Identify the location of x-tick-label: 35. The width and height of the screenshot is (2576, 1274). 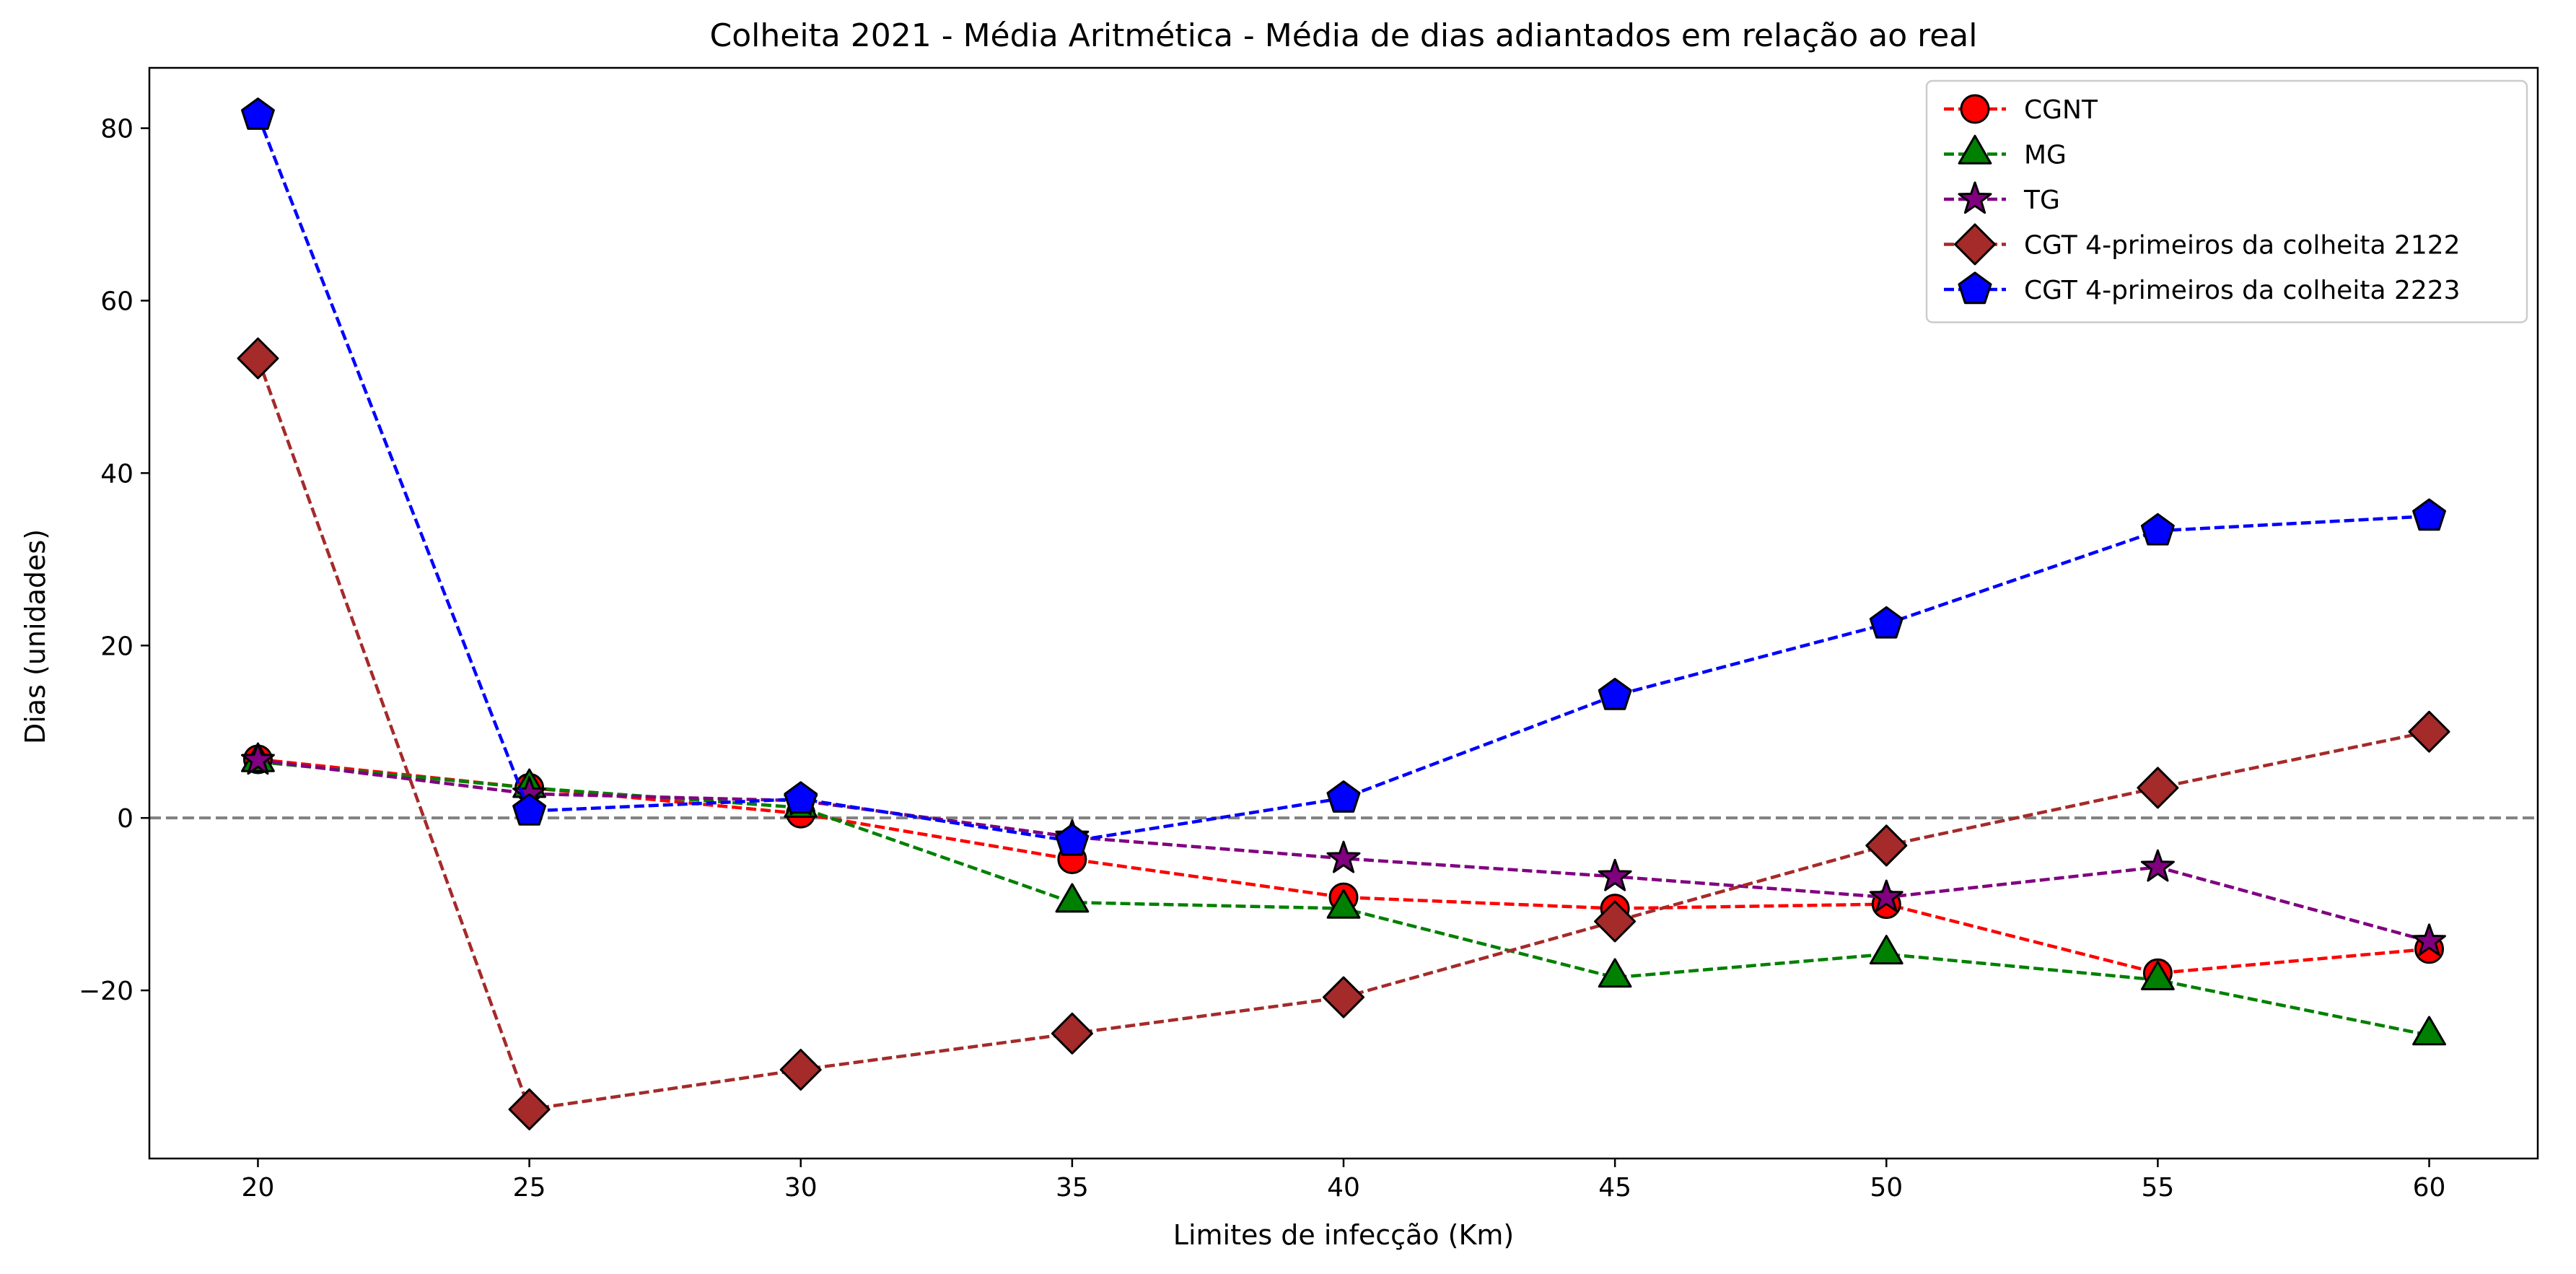
(1072, 1188).